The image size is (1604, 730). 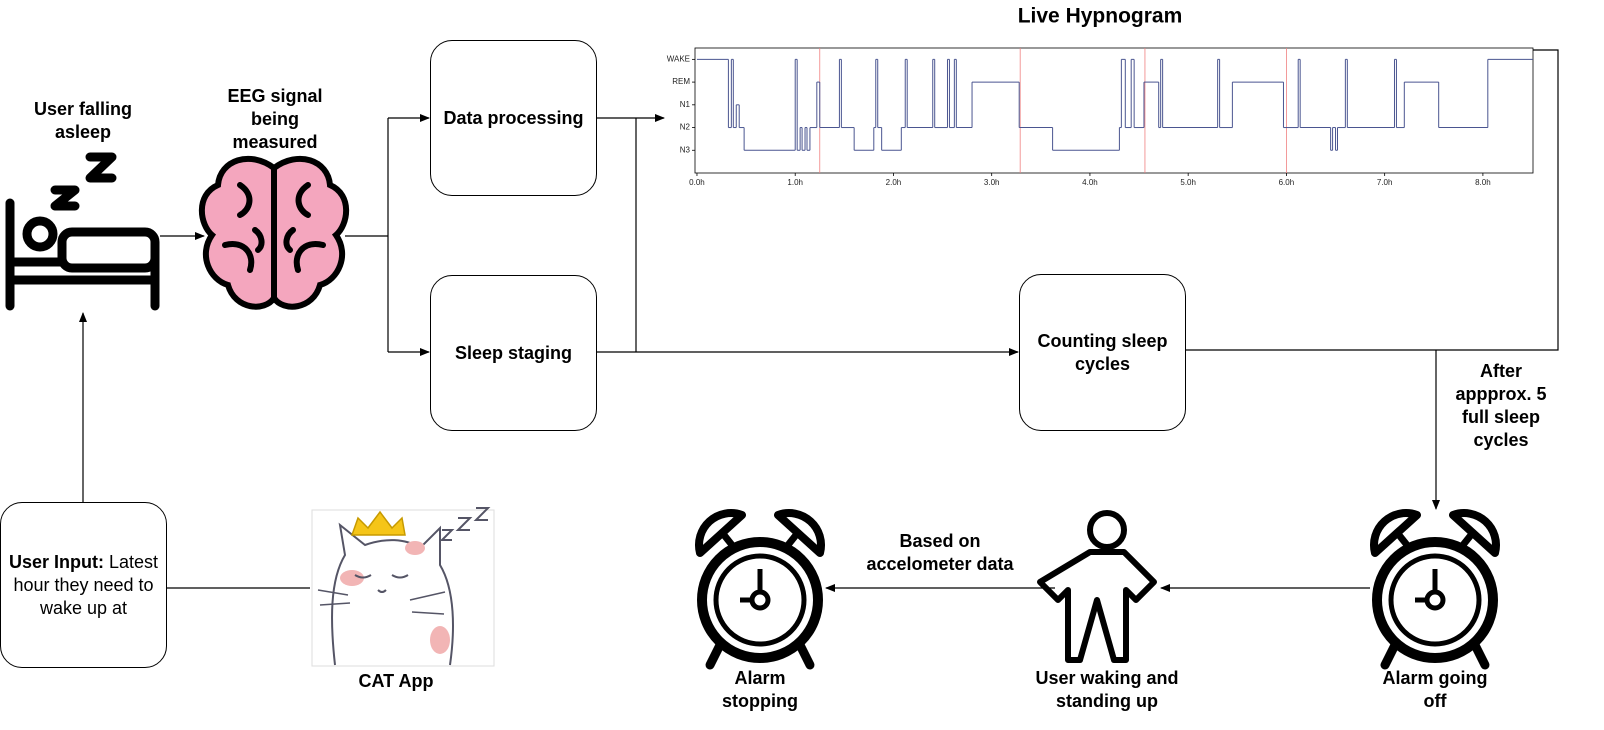 What do you see at coordinates (513, 353) in the screenshot?
I see `sleep-staging-box: Sleep staging` at bounding box center [513, 353].